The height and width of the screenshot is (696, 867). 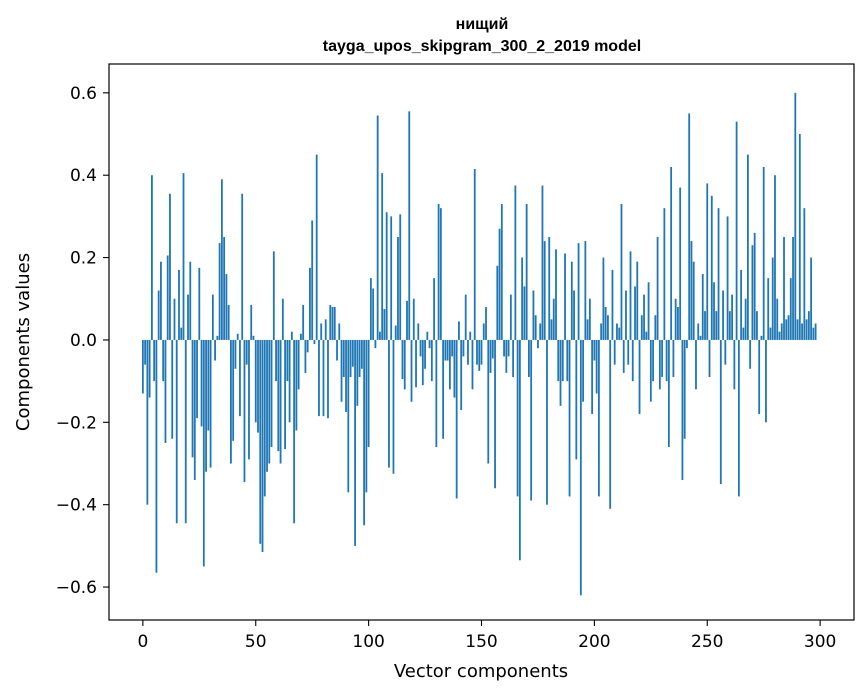 What do you see at coordinates (482, 24) in the screenshot?
I see `chart-title: нищий` at bounding box center [482, 24].